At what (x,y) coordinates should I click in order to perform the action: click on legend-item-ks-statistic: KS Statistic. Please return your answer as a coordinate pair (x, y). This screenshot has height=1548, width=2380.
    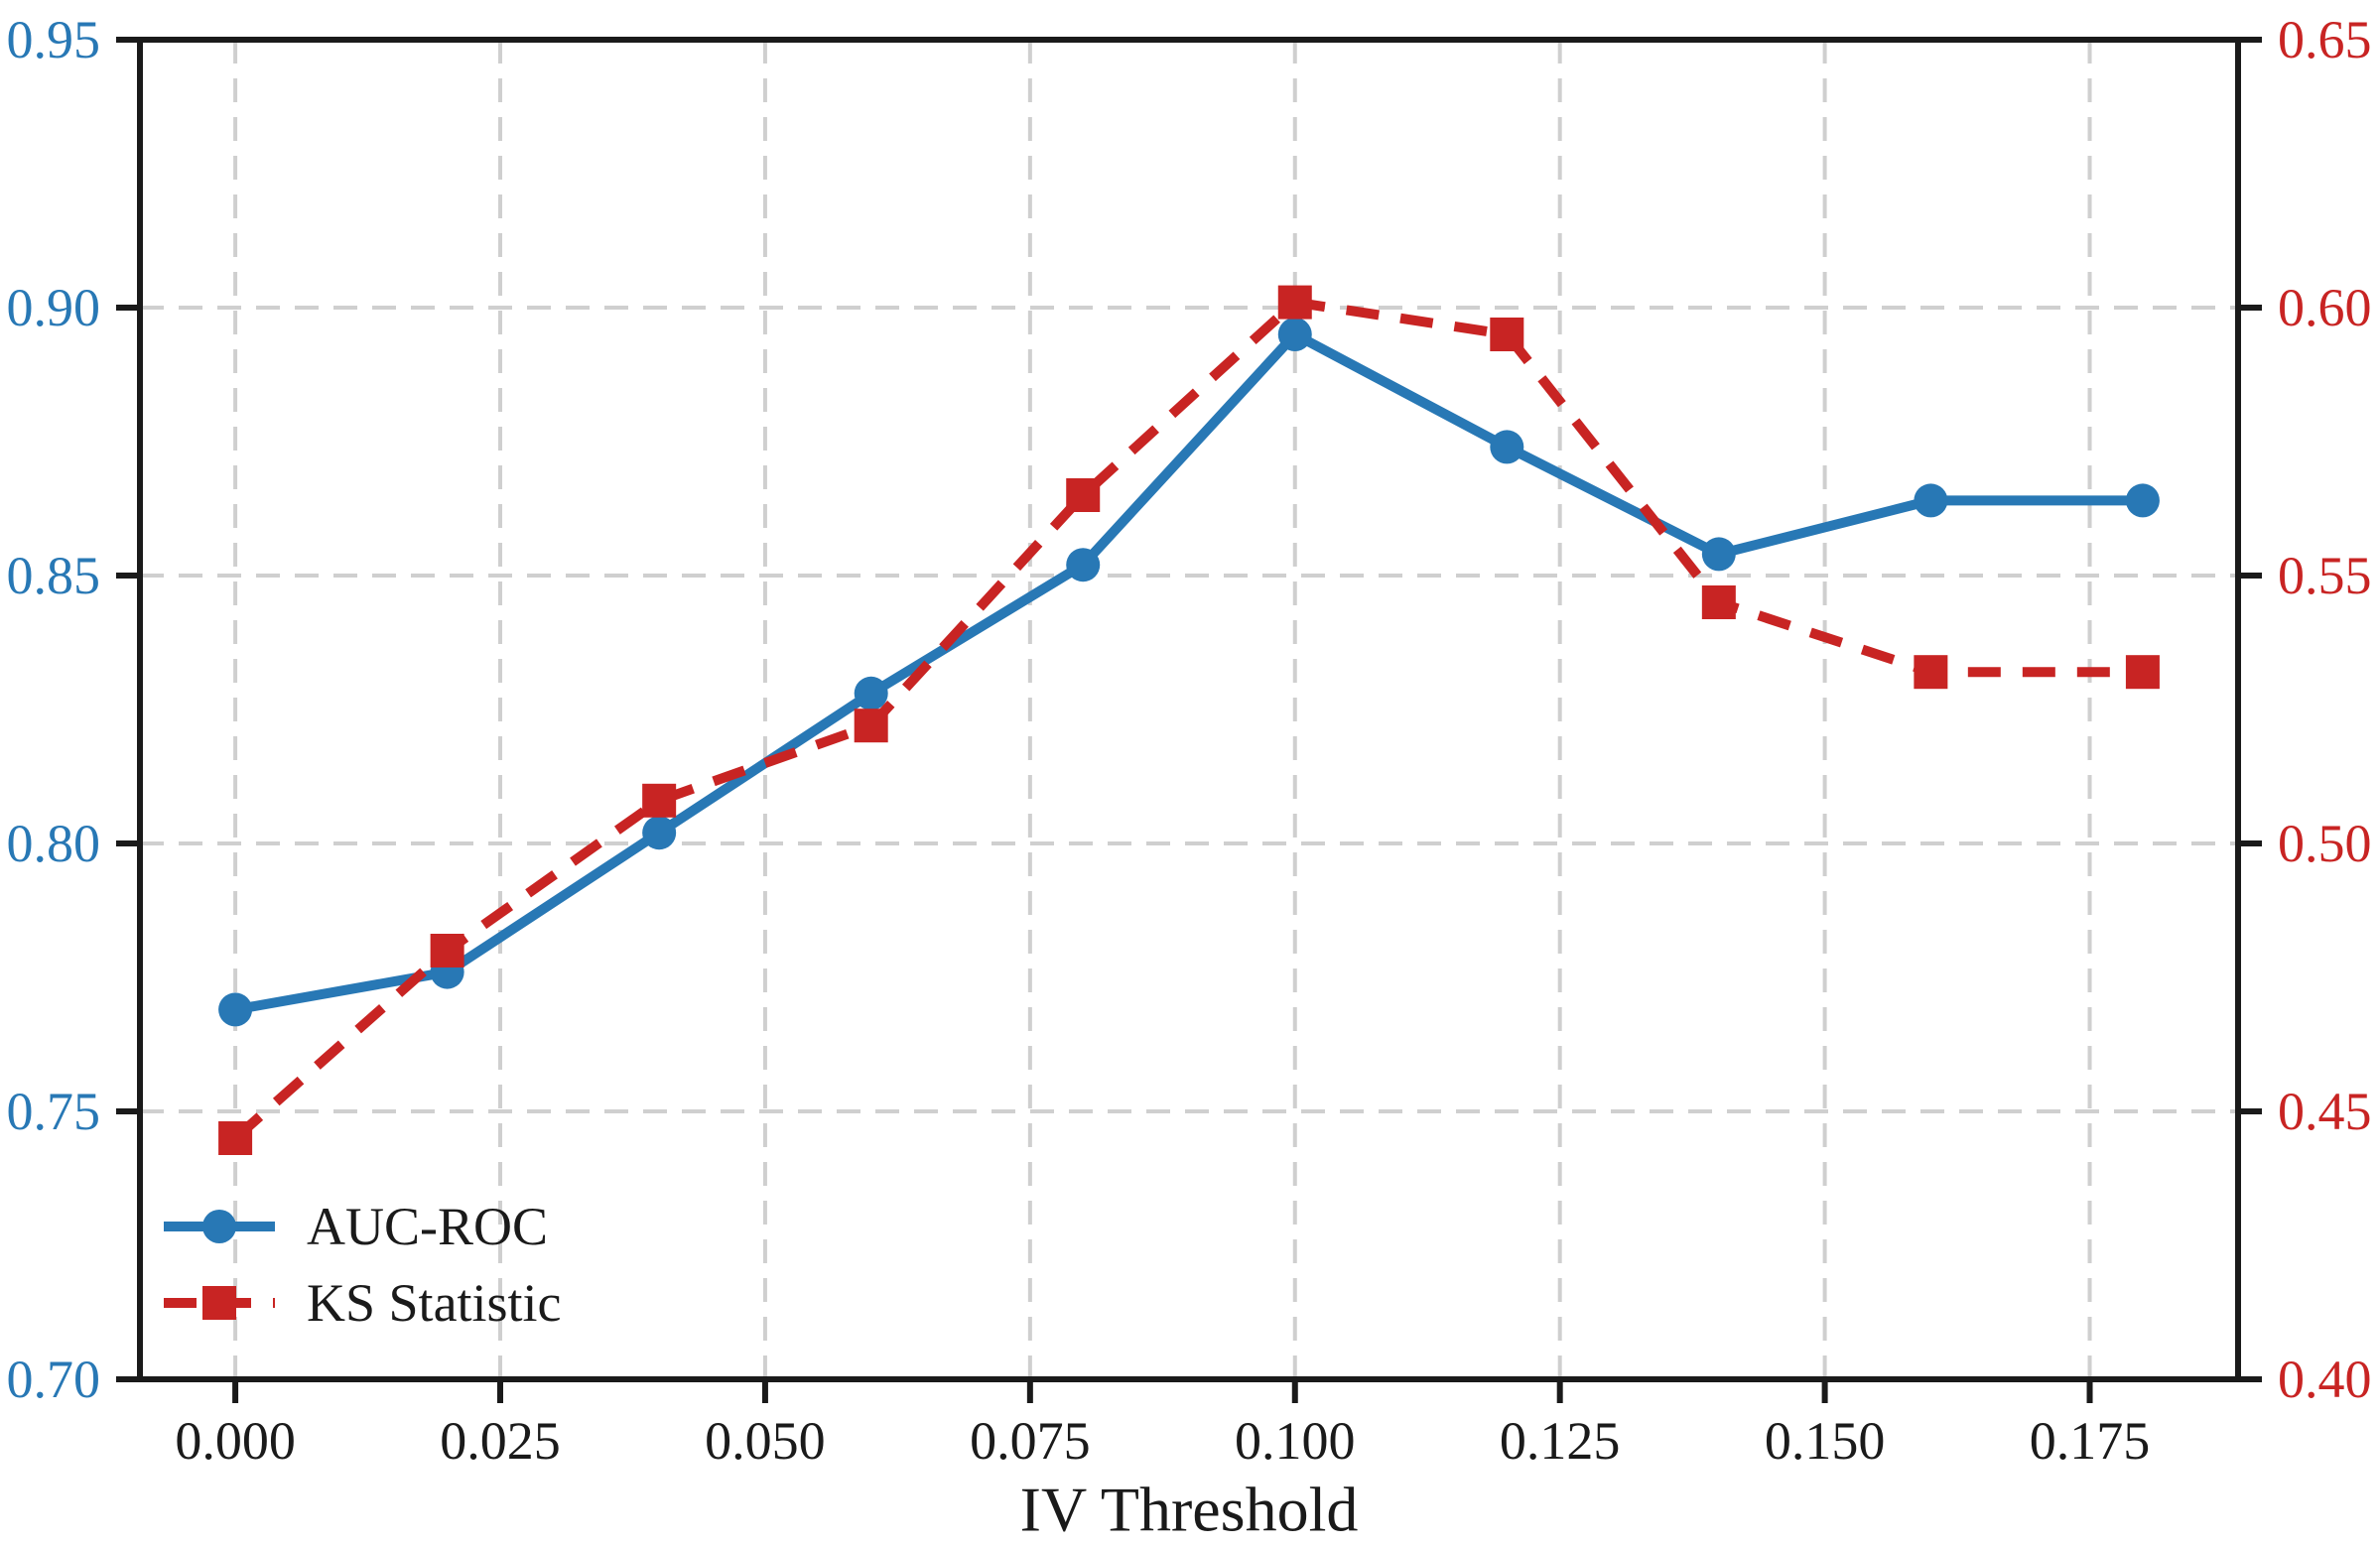
    Looking at the image, I should click on (363, 1303).